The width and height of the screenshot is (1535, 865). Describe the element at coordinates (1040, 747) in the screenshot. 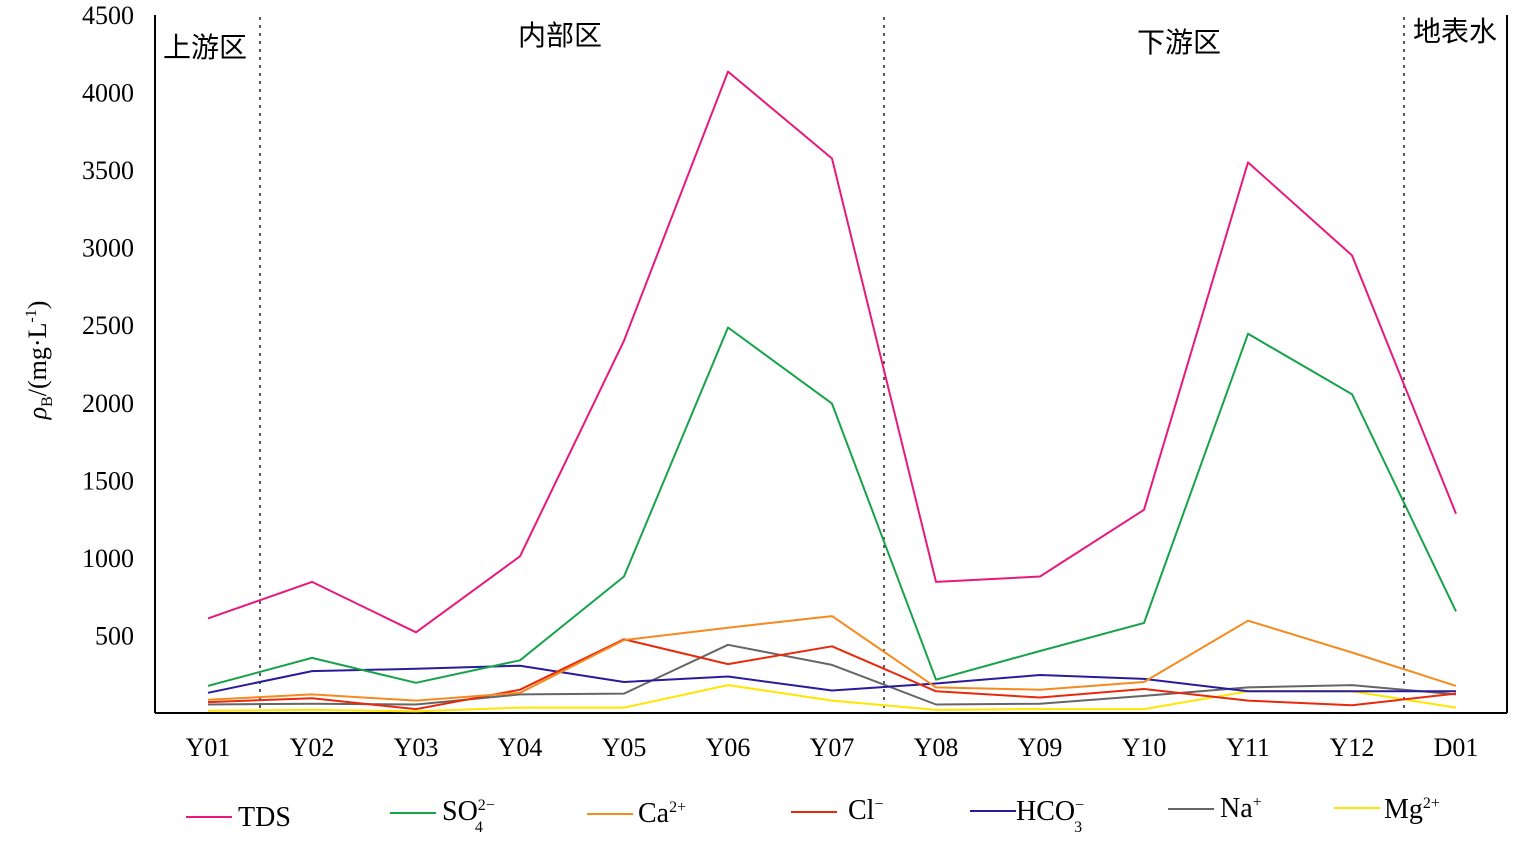

I see `x-tick-label: Y09` at that location.